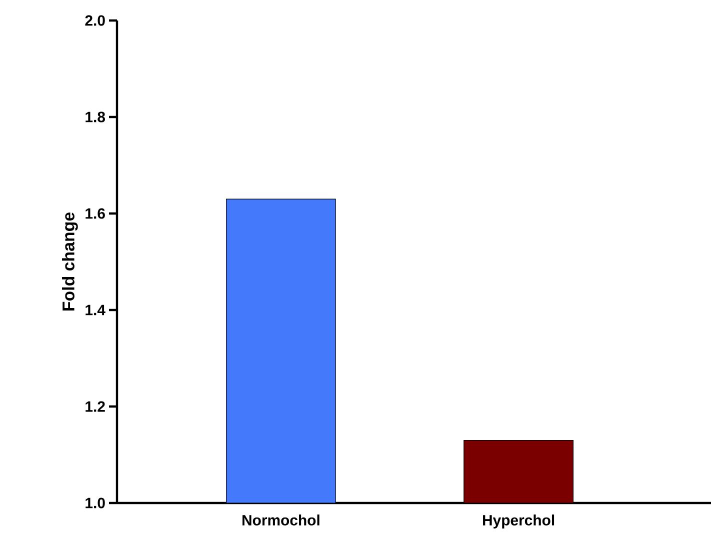  What do you see at coordinates (96, 310) in the screenshot?
I see `y-tick-label: 1.4` at bounding box center [96, 310].